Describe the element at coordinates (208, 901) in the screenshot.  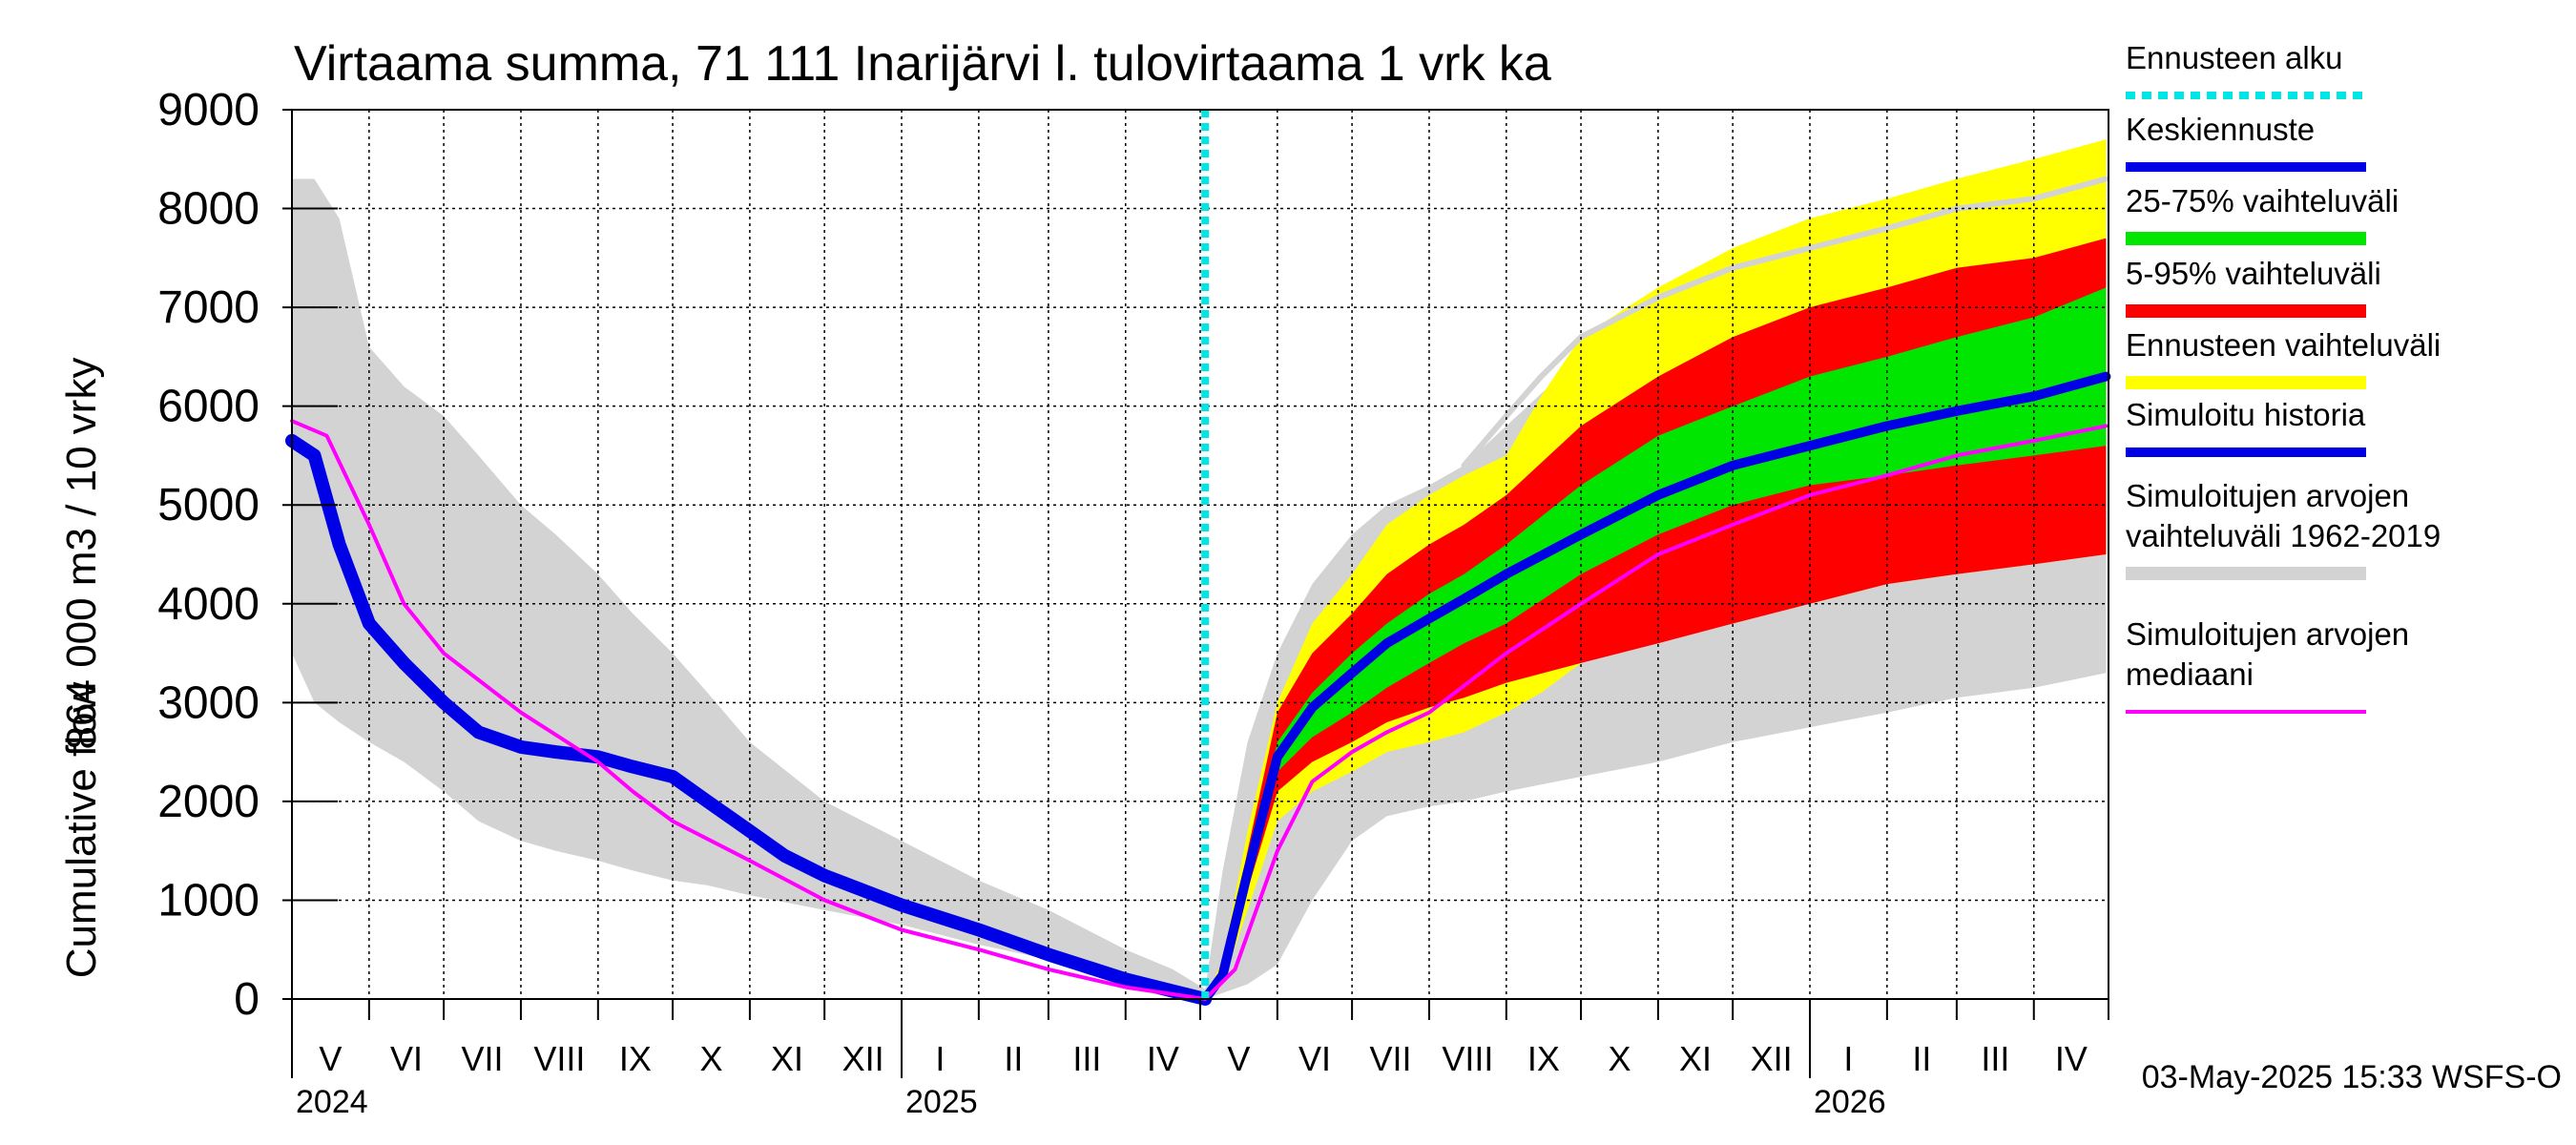
I see `y-tick-label: 1000` at that location.